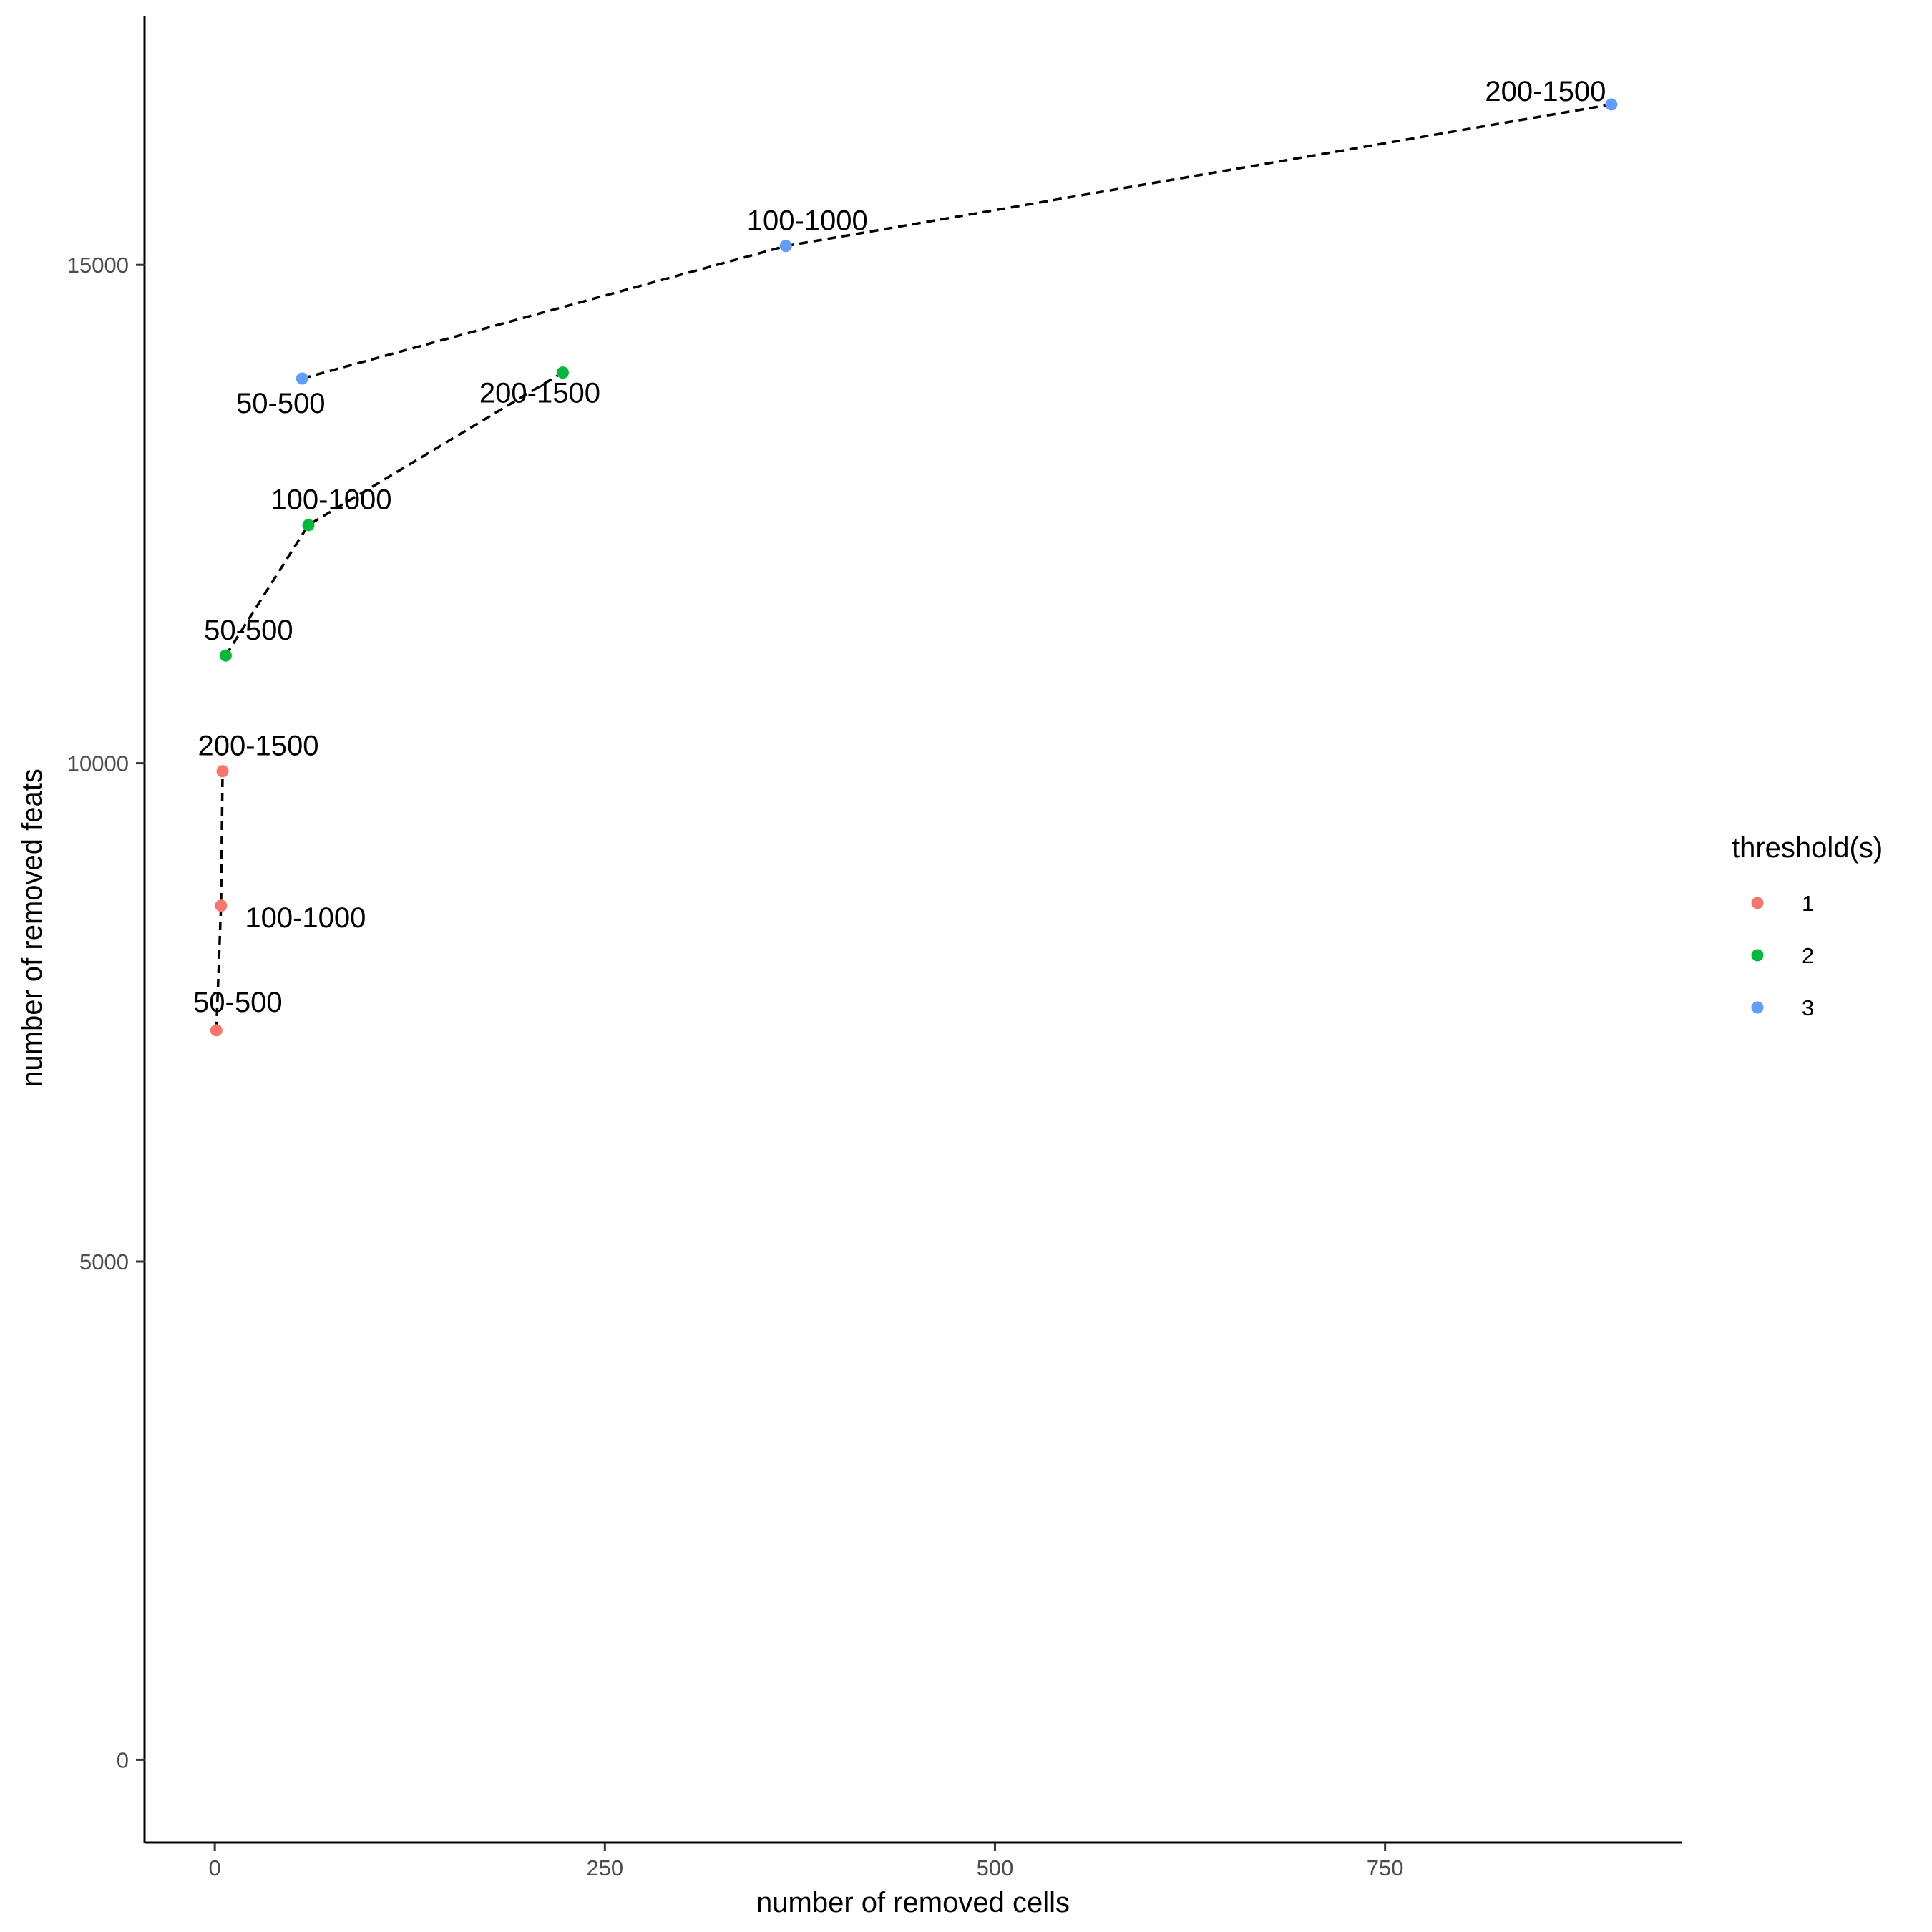  What do you see at coordinates (1807, 926) in the screenshot?
I see `legend: threshold(s) 1 2 3` at bounding box center [1807, 926].